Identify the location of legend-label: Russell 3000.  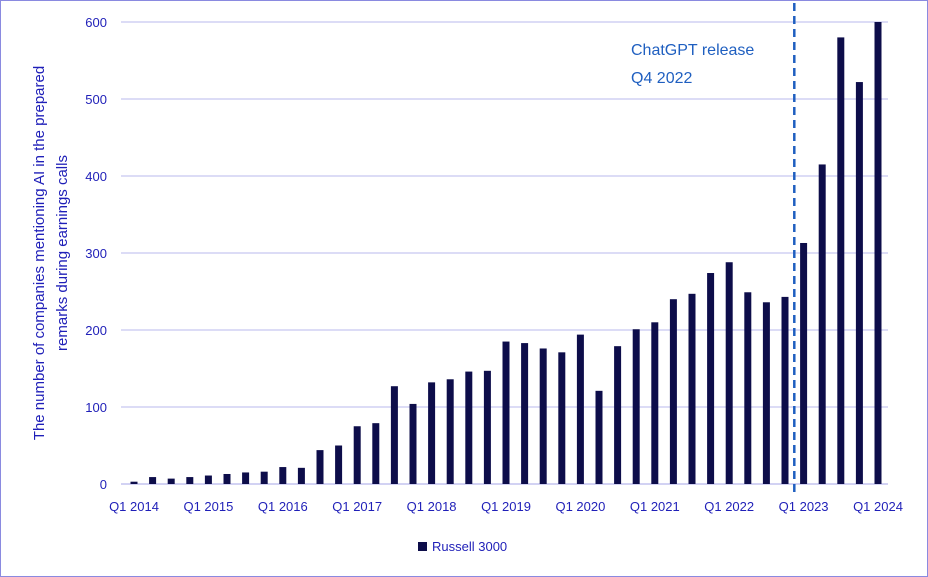
(469, 546).